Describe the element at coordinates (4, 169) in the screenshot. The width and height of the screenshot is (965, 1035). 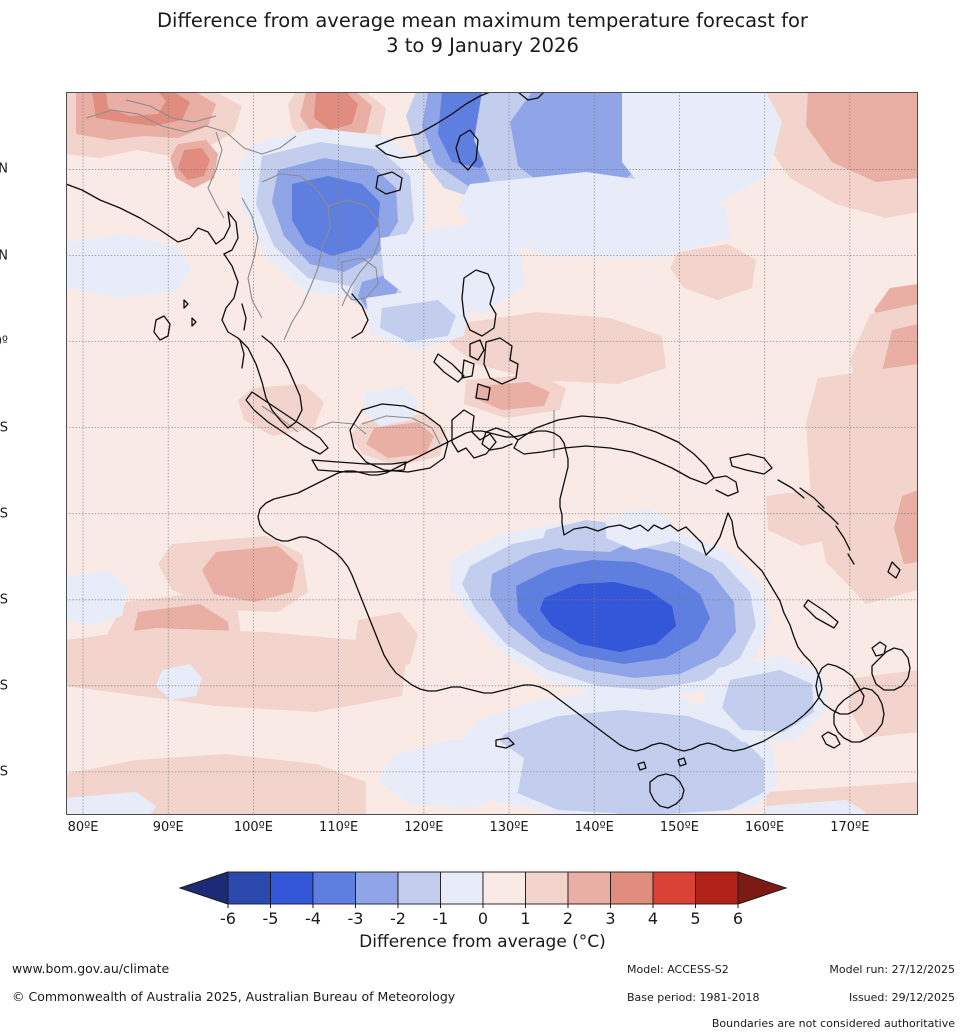
I see `latitude-tick-label: 20°N` at that location.